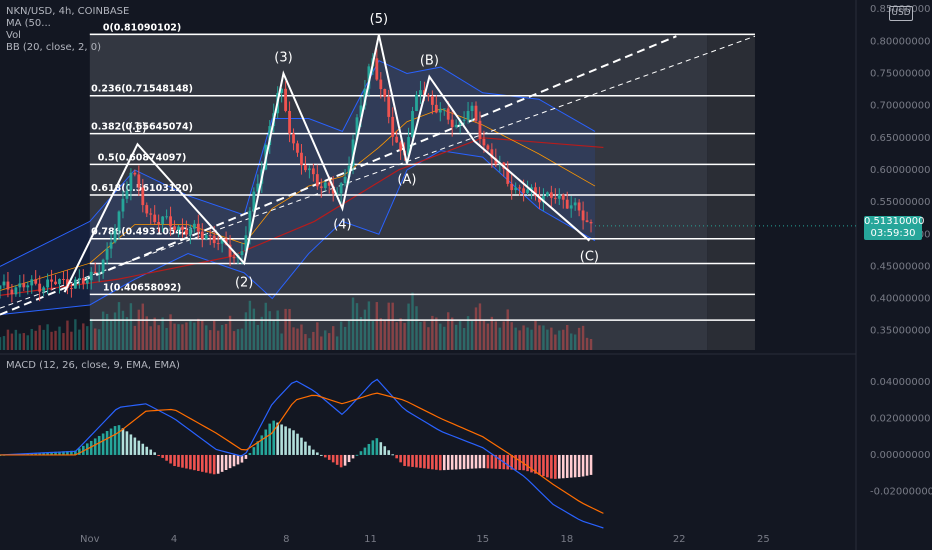  Describe the element at coordinates (901, 13) in the screenshot. I see `currency-button: USD` at that location.